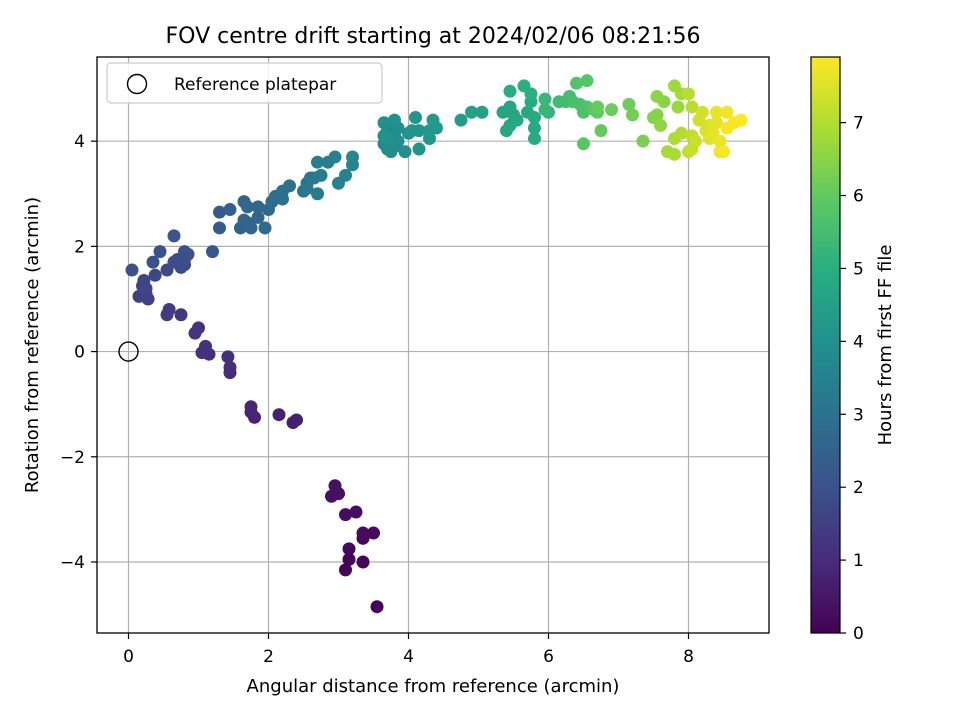 The image size is (960, 720). I want to click on y-tick-label: 0, so click(79, 353).